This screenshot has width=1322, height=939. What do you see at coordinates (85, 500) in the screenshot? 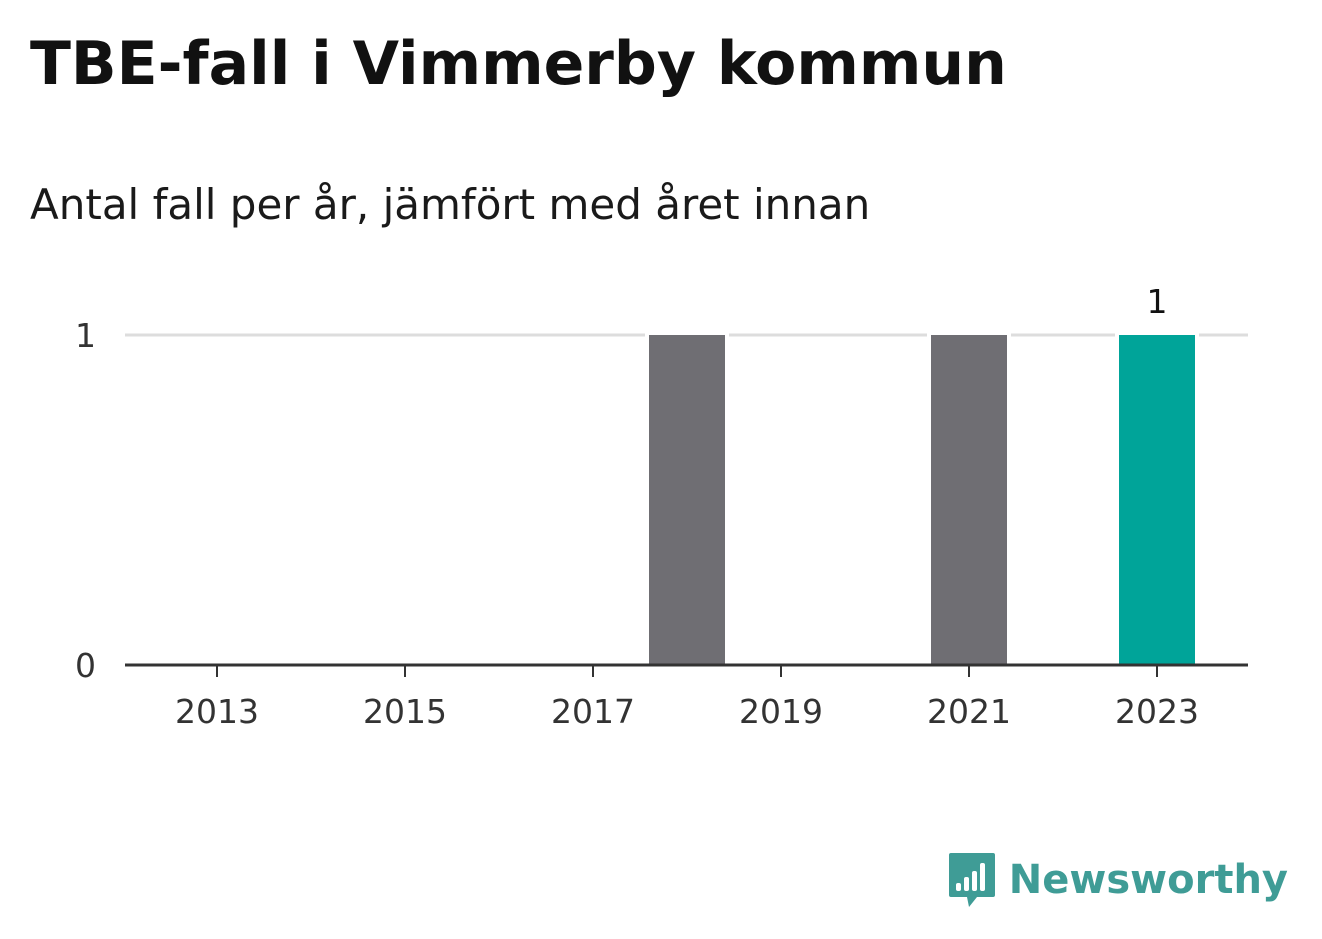
I see `y-axis: 01` at bounding box center [85, 500].